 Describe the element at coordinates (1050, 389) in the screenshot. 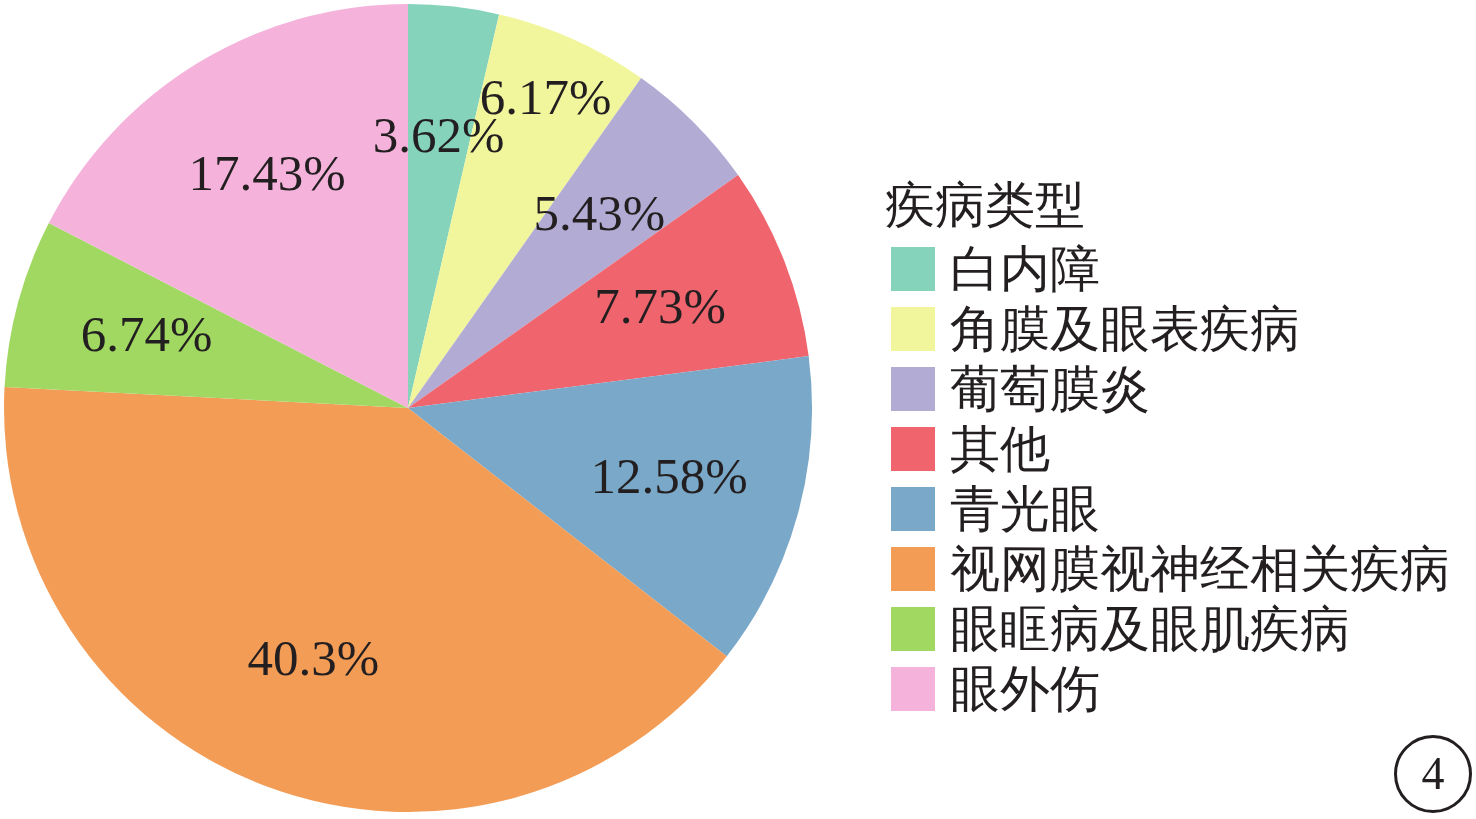

I see `legend-label: 葡萄膜炎` at that location.